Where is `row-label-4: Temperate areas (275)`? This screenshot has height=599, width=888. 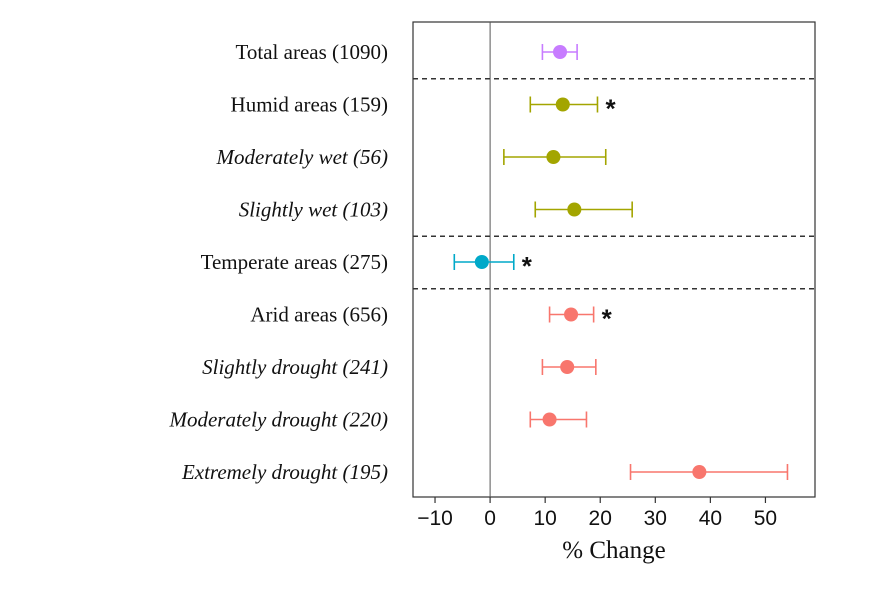 row-label-4: Temperate areas (275) is located at coordinates (294, 262).